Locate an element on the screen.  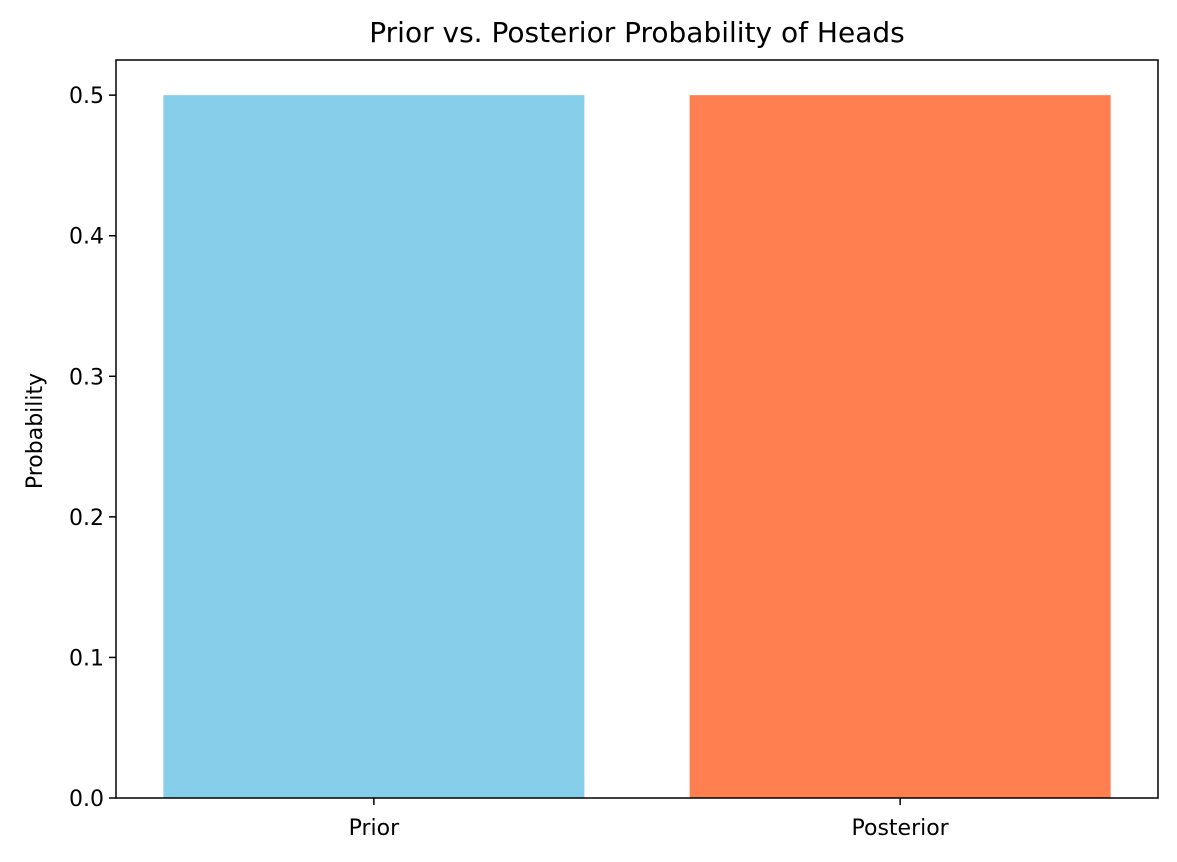
chart-title: Prior vs. Posterior Probability of Heads is located at coordinates (636, 32).